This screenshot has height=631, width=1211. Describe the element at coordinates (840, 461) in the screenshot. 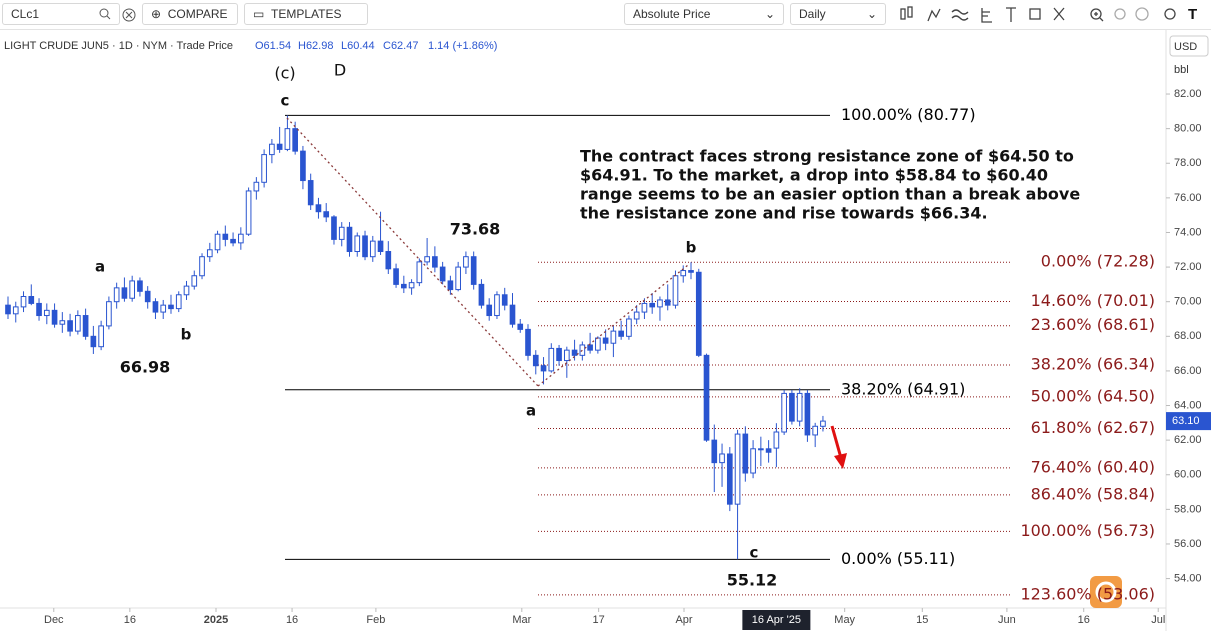

I see `arrow-head` at that location.